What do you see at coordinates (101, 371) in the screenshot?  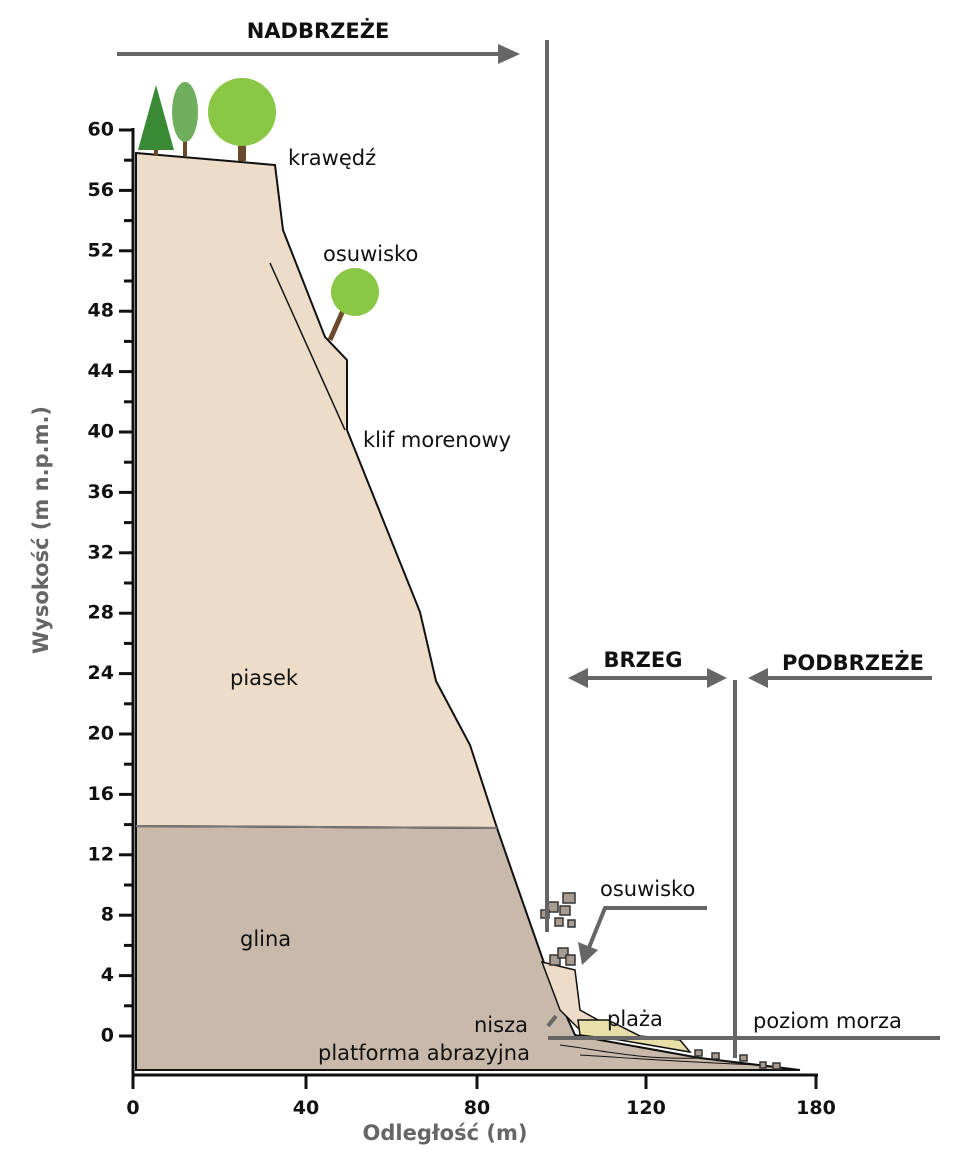 I see `y-tick-label: 44` at bounding box center [101, 371].